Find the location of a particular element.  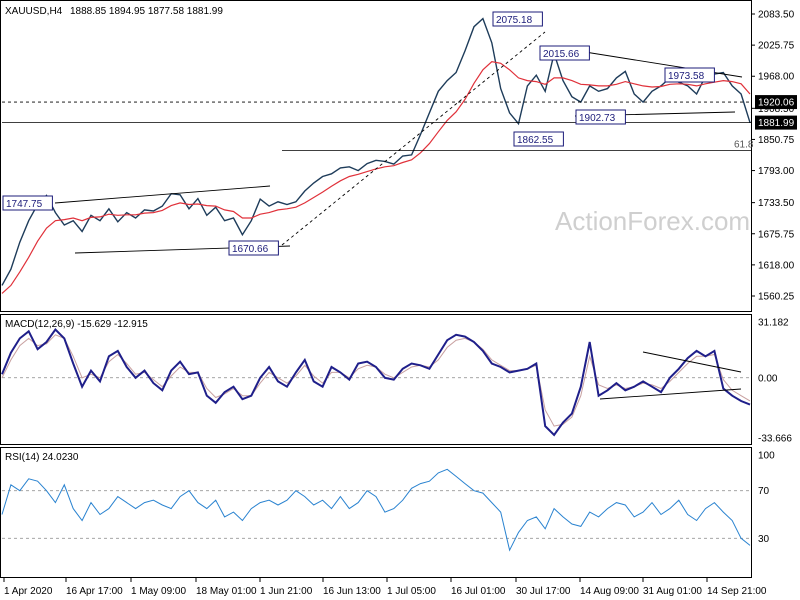

hline-label: 1881.99 is located at coordinates (776, 123).